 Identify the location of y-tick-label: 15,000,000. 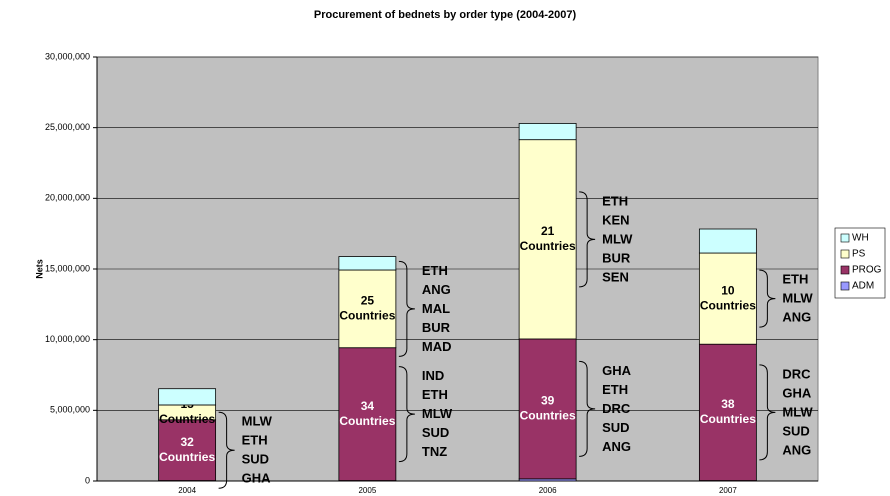
(67, 268).